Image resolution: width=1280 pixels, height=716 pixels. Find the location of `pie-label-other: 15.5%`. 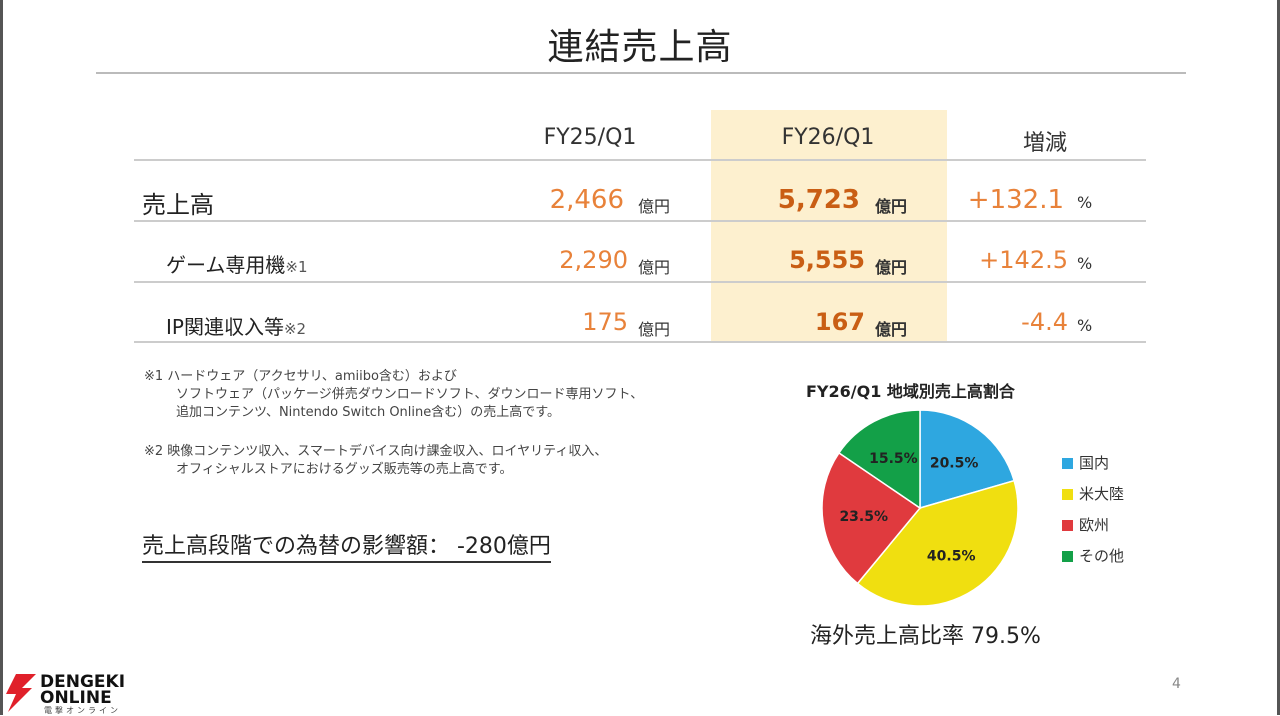

pie-label-other: 15.5% is located at coordinates (893, 459).